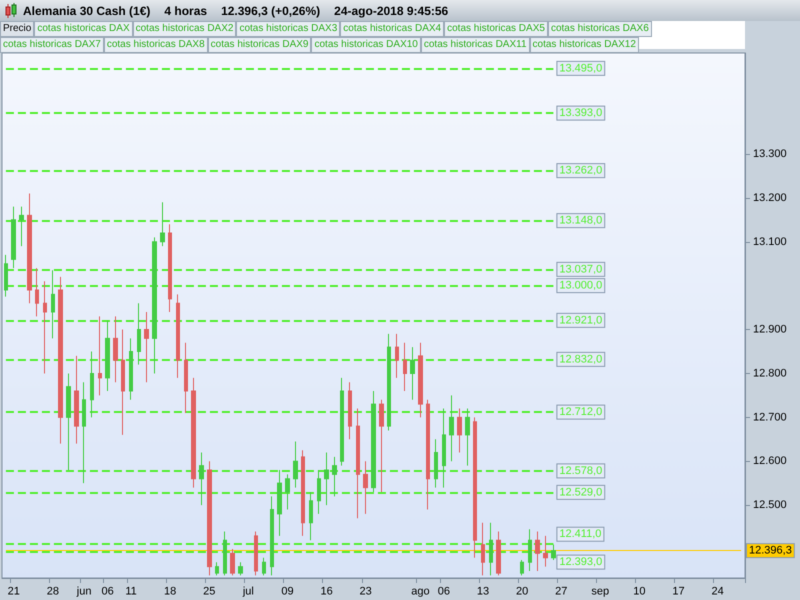 This screenshot has width=800, height=600. What do you see at coordinates (770, 505) in the screenshot?
I see `y-tick-label: 12.500` at bounding box center [770, 505].